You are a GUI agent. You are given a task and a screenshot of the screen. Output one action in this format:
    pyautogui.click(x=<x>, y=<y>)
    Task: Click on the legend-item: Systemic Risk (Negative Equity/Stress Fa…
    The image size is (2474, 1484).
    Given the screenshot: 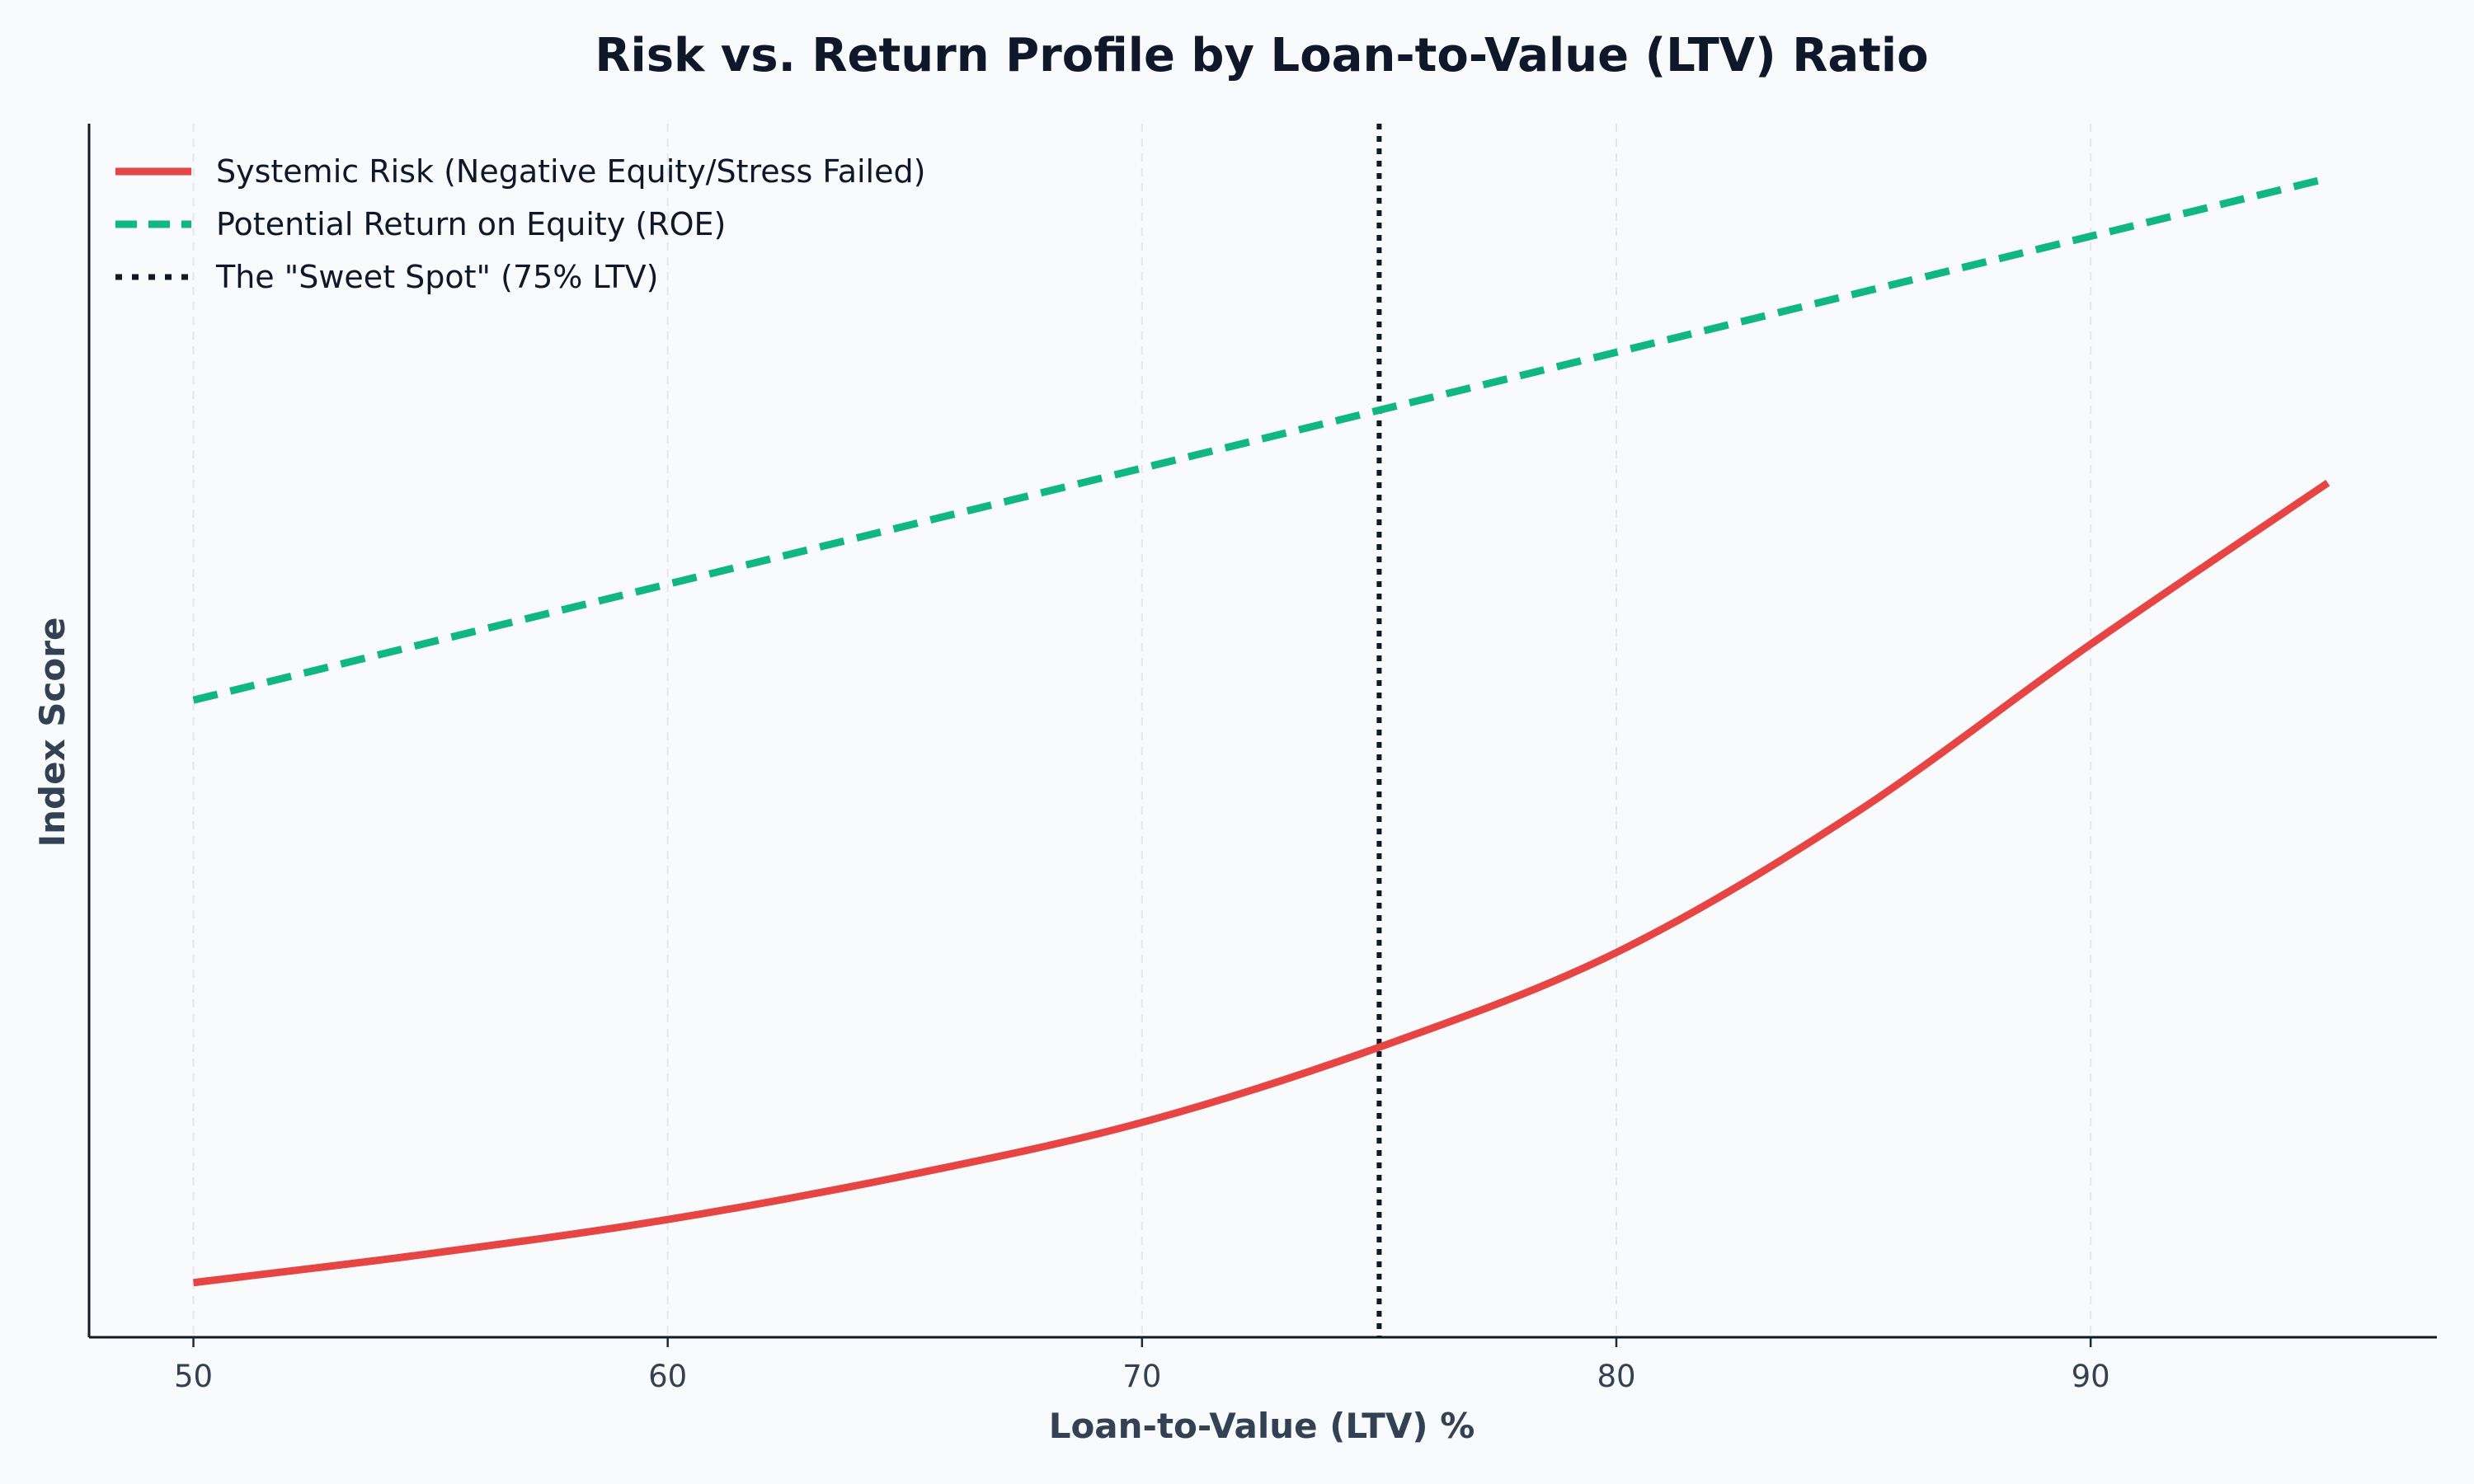 What is the action you would take?
    pyautogui.click(x=520, y=171)
    